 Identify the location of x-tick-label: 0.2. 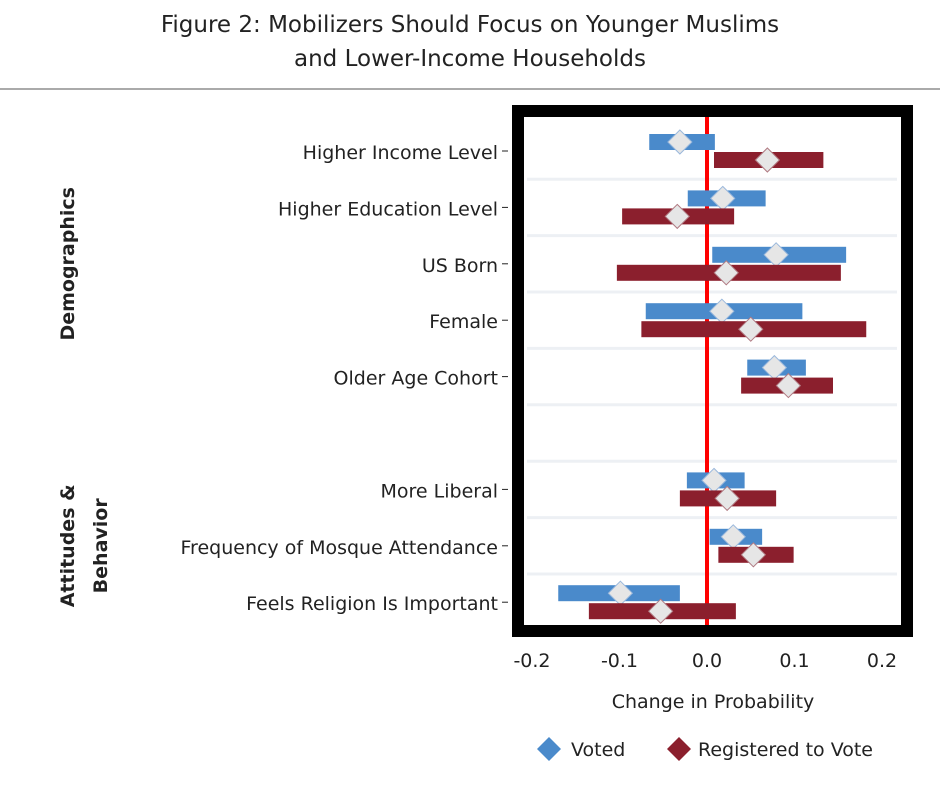
(882, 661).